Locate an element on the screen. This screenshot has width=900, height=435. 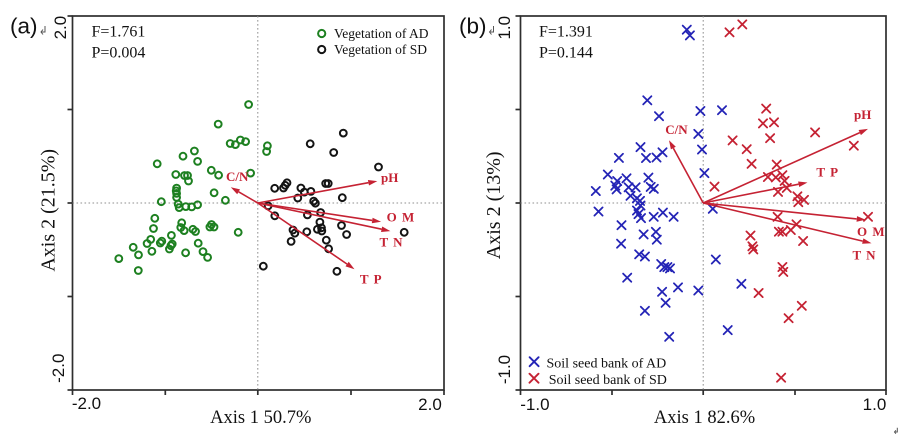
svg-text: F=1.761 is located at coordinates (119, 32).